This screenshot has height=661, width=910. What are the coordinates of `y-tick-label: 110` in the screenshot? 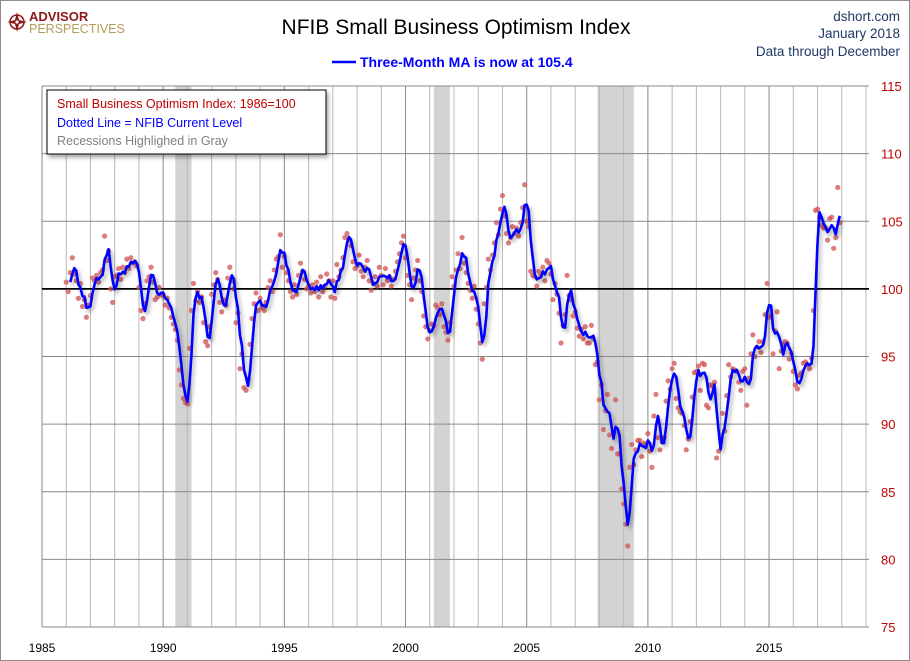 It's located at (891, 154).